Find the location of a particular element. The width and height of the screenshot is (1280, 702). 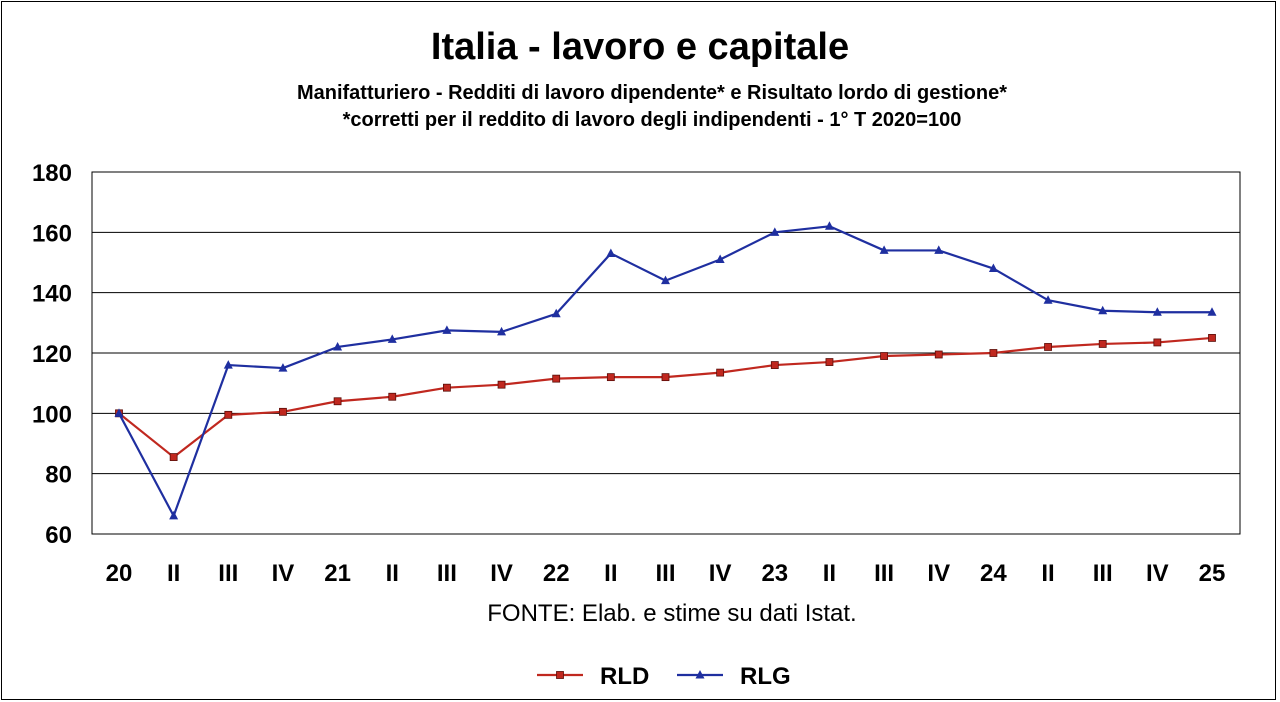

y-axis-ticks: 60 80 100 120 140 160 180 is located at coordinates (52, 354).